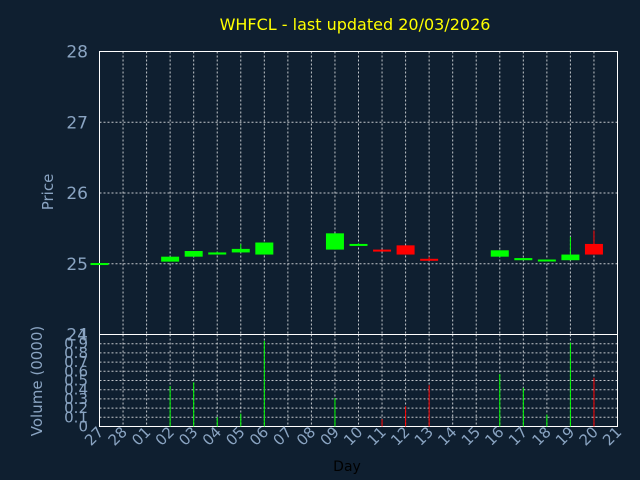 Image resolution: width=640 pixels, height=480 pixels. I want to click on day-tick-label: 07, so click(282, 436).